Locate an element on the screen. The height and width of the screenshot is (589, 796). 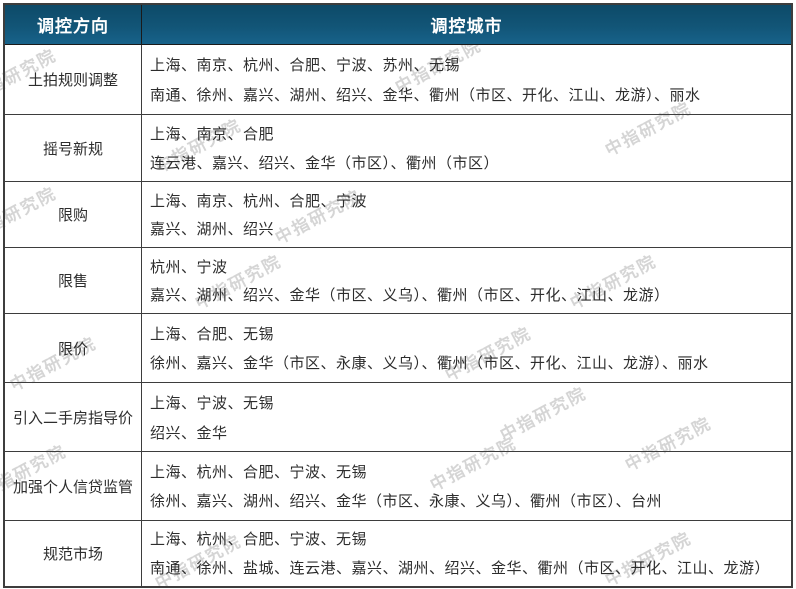
cities-line: 南通、徐州、盐城、连云港、嘉兴、湖州、绍兴、金华、衢州（市区、开化、江山、龙游） is located at coordinates (460, 569).